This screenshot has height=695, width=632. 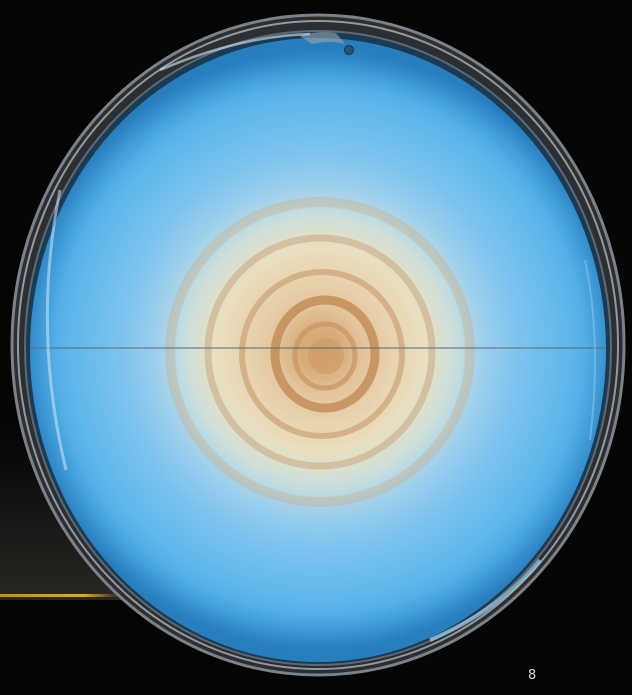 I want to click on reflection-bottom-right, so click(x=485, y=600).